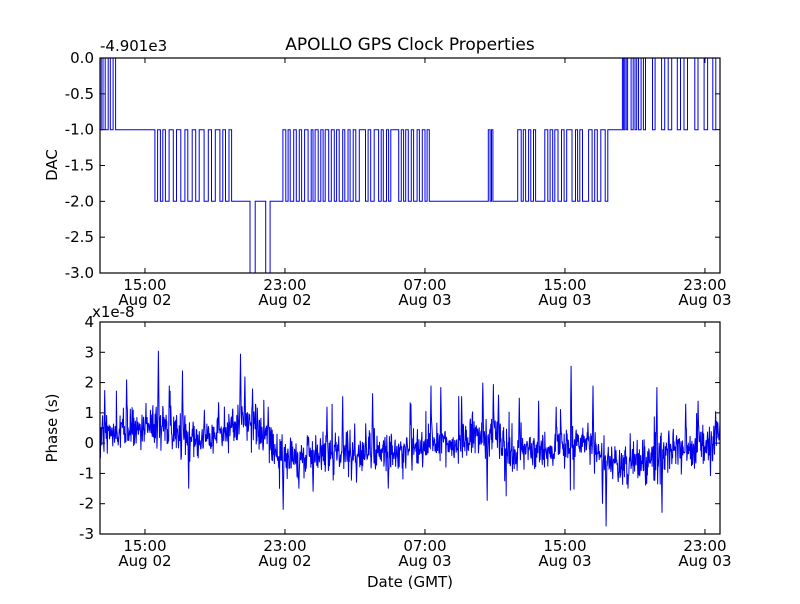  I want to click on x-axis-label: Date (GMT), so click(410, 582).